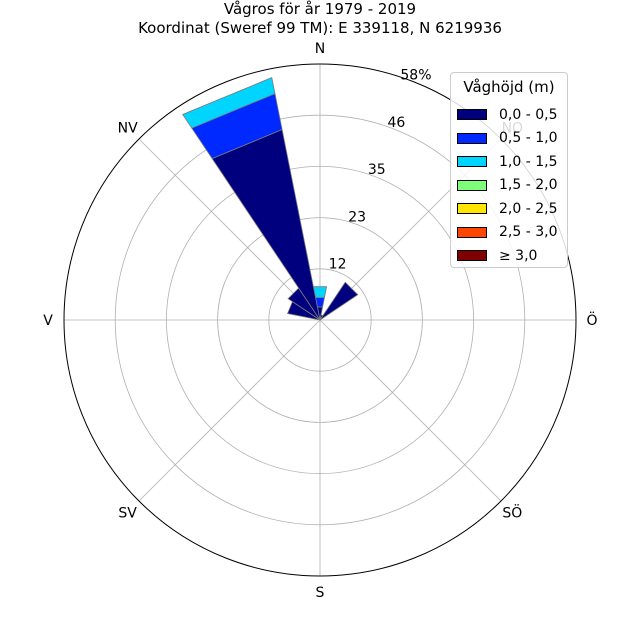 The height and width of the screenshot is (640, 640). I want to click on radial-tick-label-0: 12, so click(338, 265).